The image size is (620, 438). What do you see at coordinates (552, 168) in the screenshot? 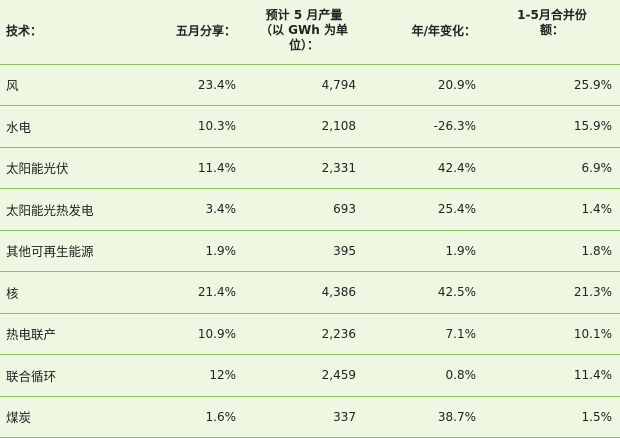
I see `cell-ytd-share: 6.9%` at bounding box center [552, 168].